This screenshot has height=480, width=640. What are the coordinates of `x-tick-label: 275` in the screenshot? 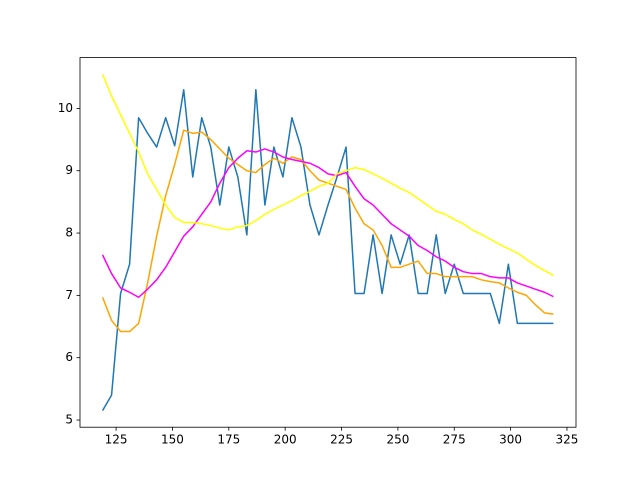 It's located at (454, 440).